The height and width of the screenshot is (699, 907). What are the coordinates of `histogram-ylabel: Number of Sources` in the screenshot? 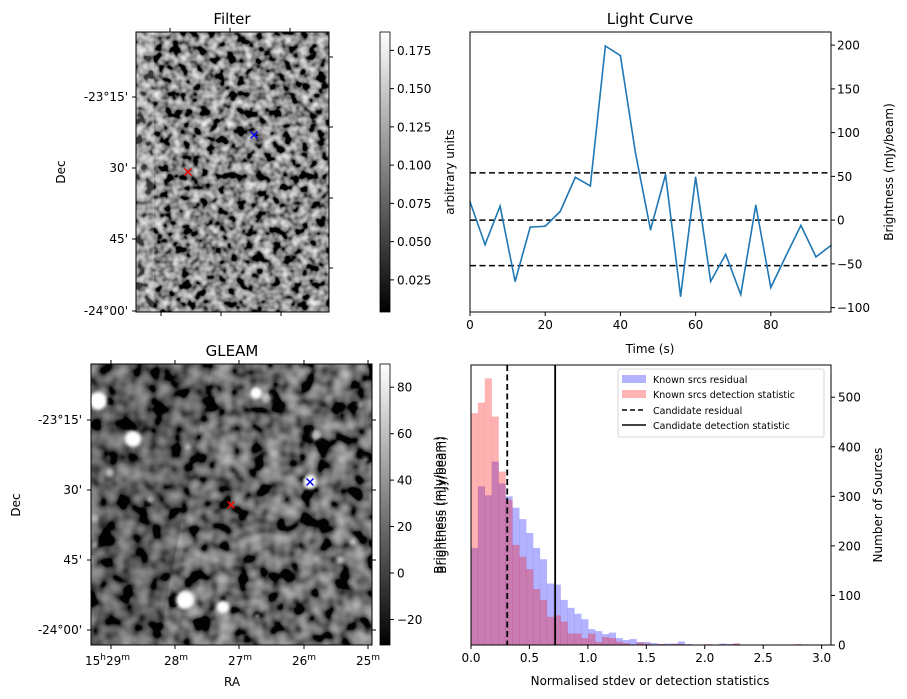 It's located at (878, 505).